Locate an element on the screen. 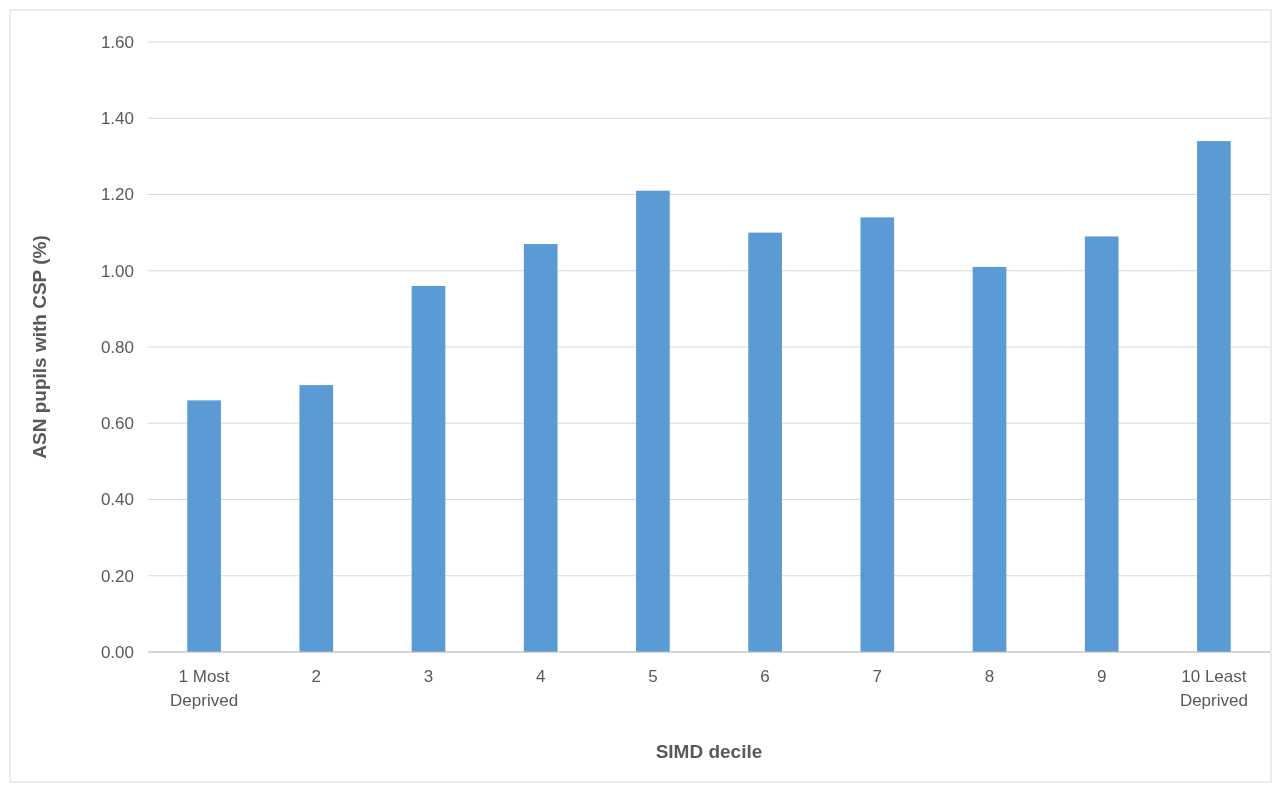 The height and width of the screenshot is (792, 1281). y-tick-label: 0.00 is located at coordinates (117, 652).